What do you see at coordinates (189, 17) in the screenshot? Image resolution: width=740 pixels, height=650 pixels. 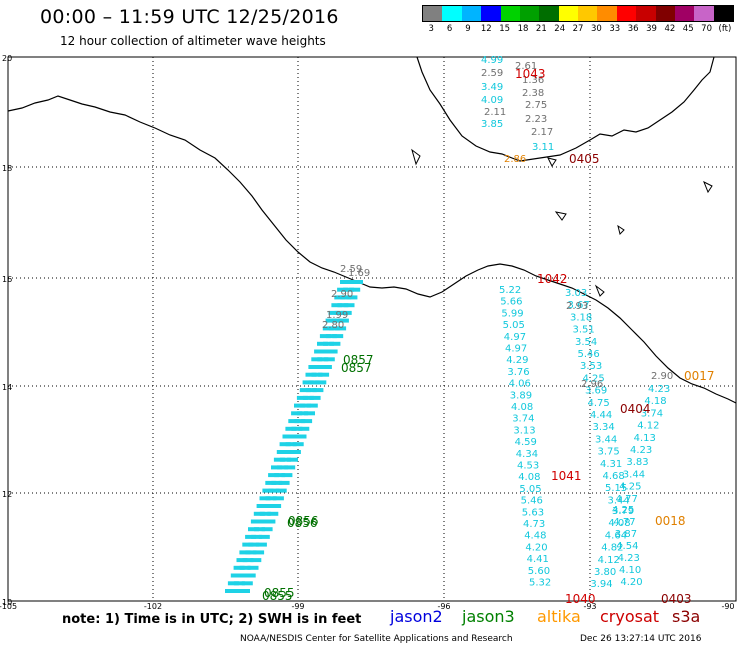 I see `map-title: 00:00 – 11:59 UTC 12/25/2016` at bounding box center [189, 17].